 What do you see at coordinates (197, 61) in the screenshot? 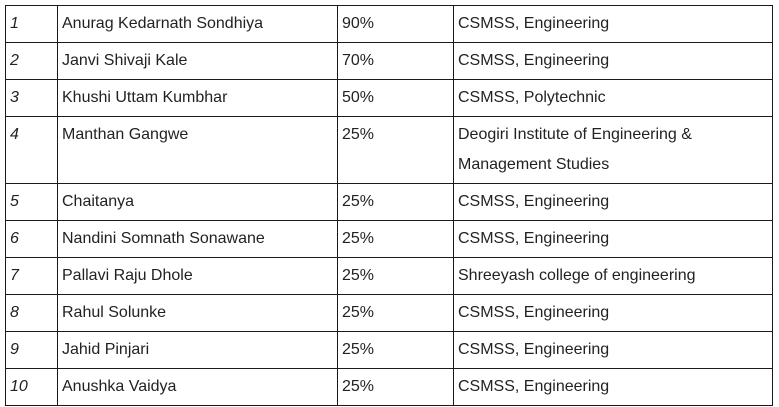
I see `student-name-cell: Janvi Shivaji Kale` at bounding box center [197, 61].